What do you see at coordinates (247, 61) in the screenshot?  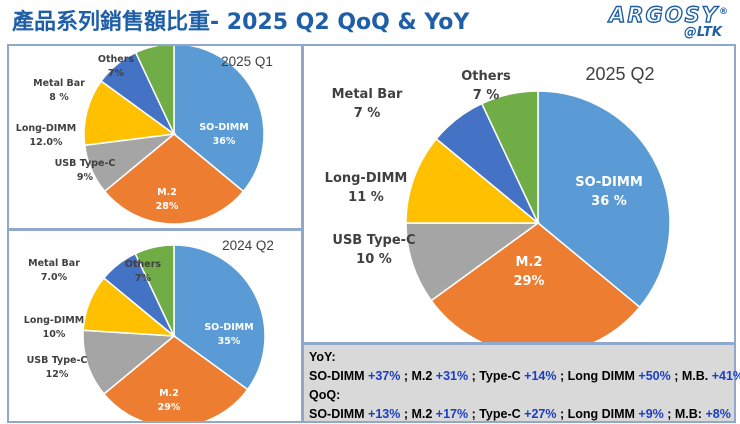 I see `chart-title-2025-q1: 2025 Q1` at bounding box center [247, 61].